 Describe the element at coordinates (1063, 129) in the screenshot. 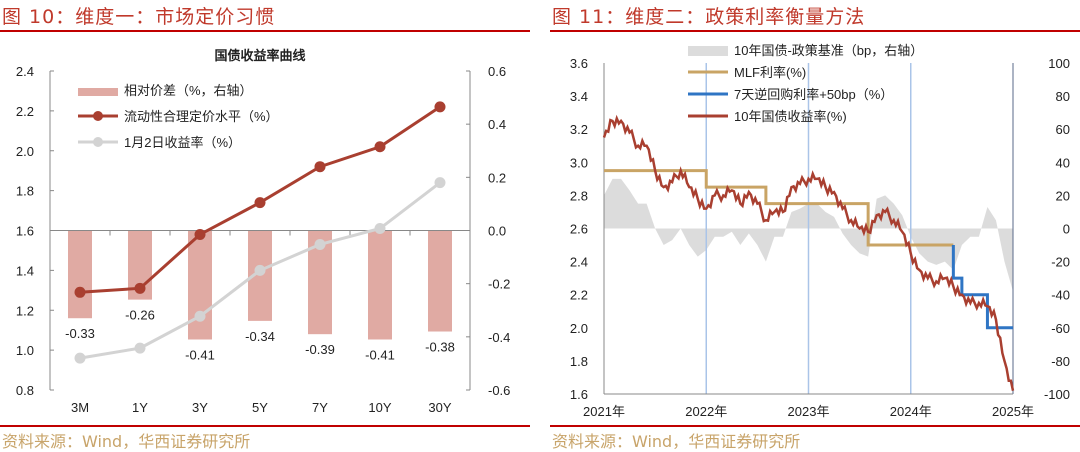

I see `y2-tick-label: 60` at that location.